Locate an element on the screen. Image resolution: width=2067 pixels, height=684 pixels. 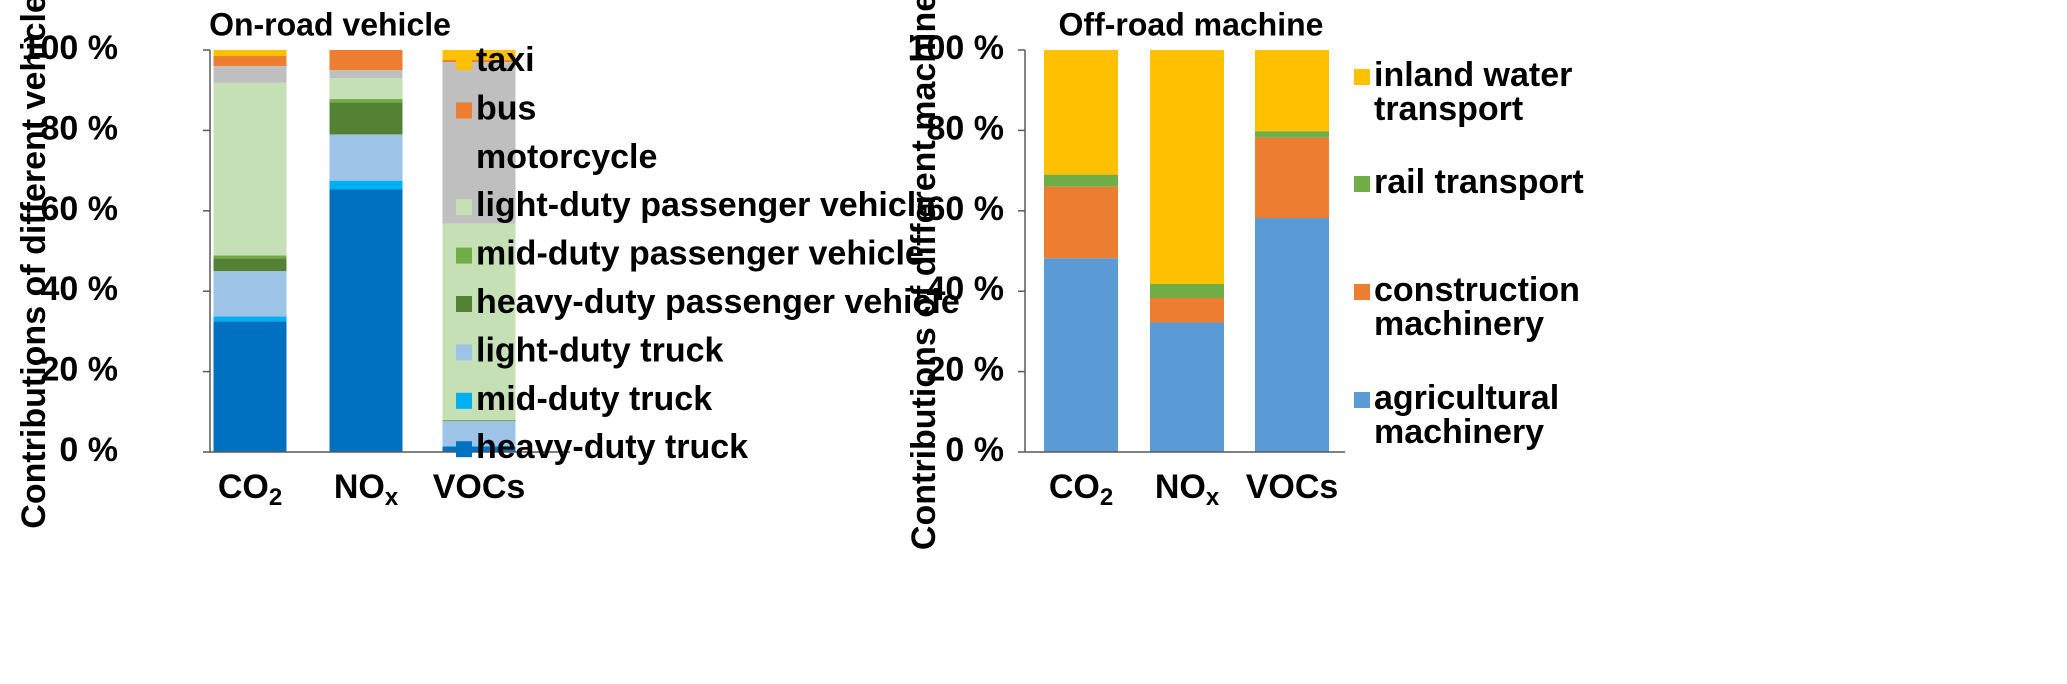
legend-label: rail transport is located at coordinates (1479, 182).